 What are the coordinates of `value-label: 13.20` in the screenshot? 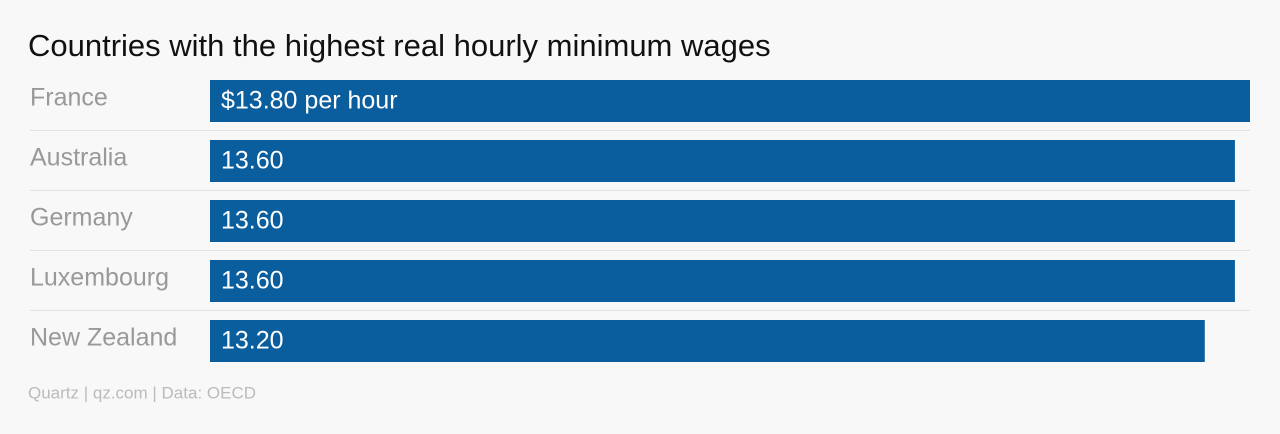 It's located at (252, 341).